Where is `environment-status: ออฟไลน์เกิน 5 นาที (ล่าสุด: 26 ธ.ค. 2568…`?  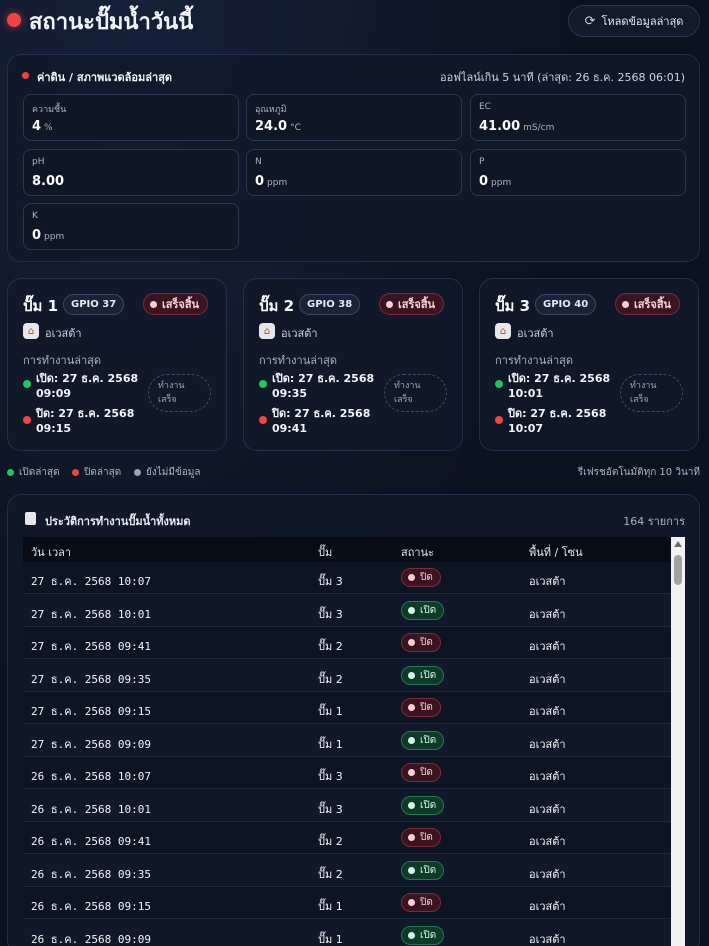 environment-status: ออฟไลน์เกิน 5 นาที (ล่าสุด: 26 ธ.ค. 2568… is located at coordinates (562, 77).